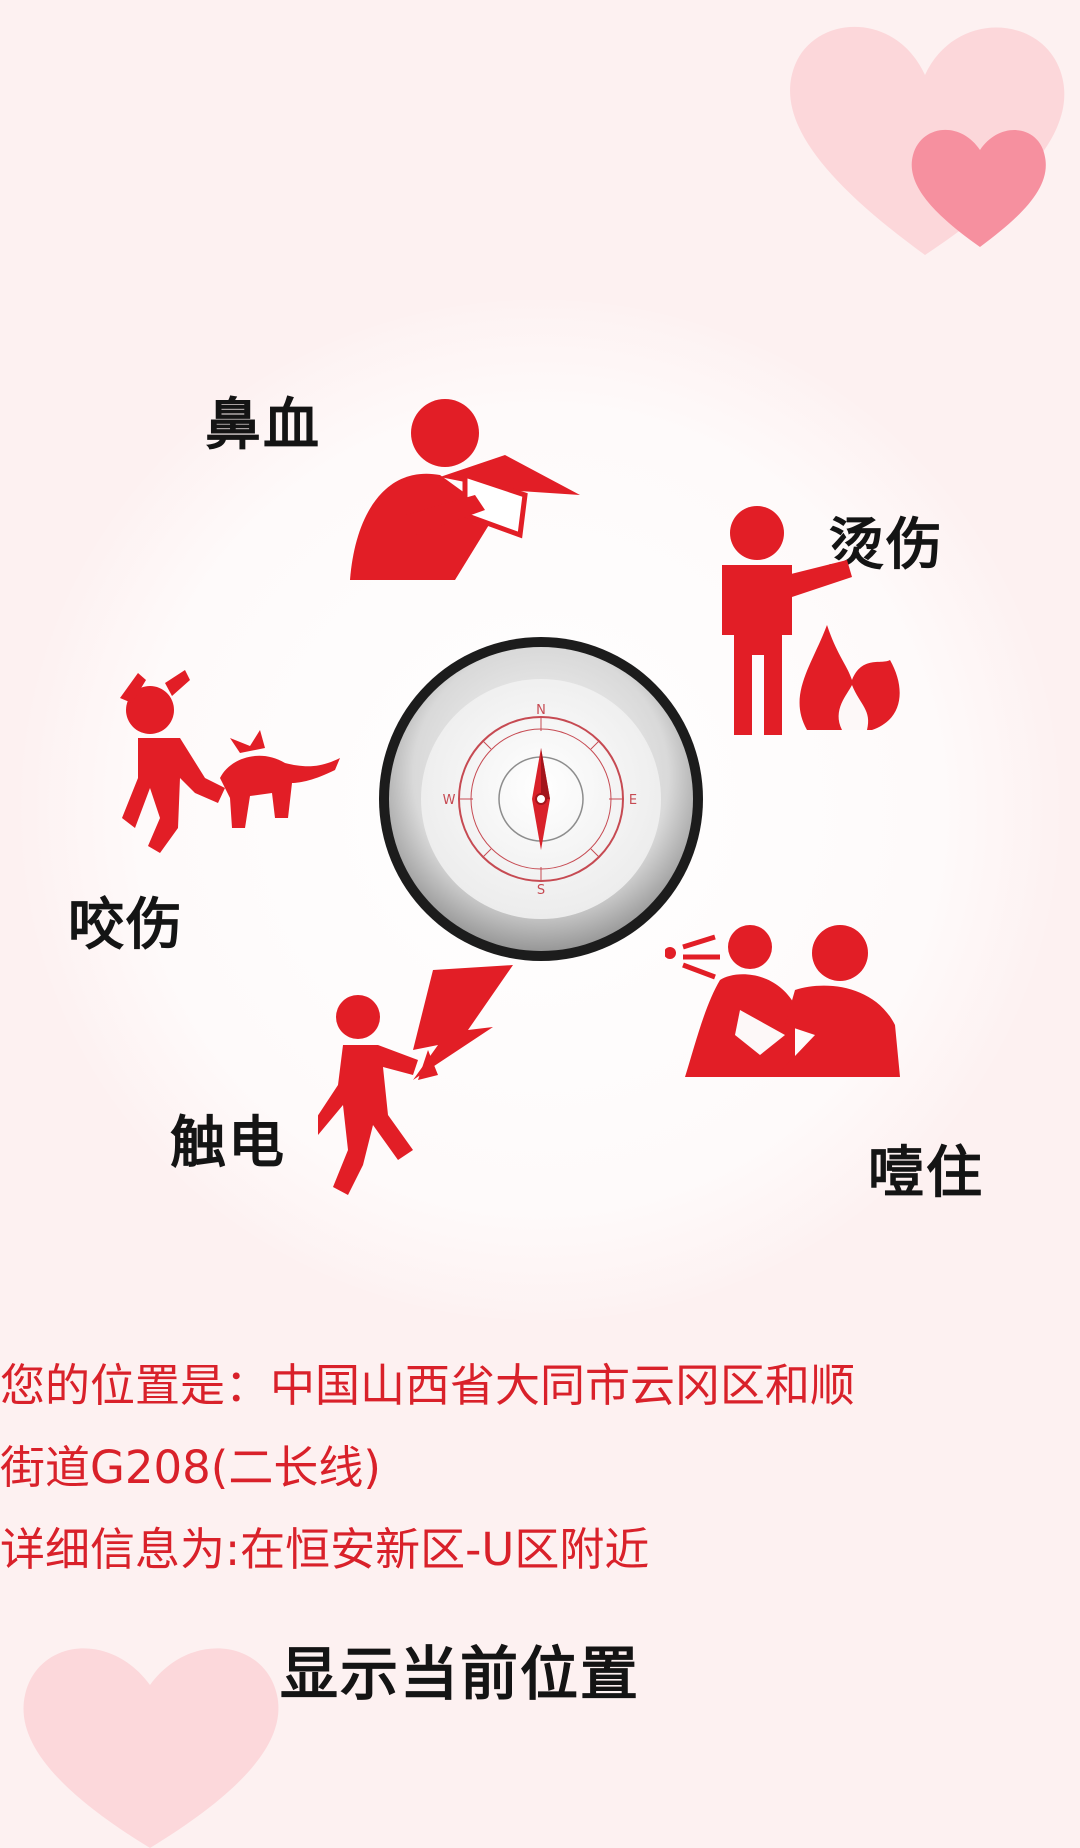 This screenshot has height=1848, width=1080. I want to click on electric-shock-icon, so click(415, 1082).